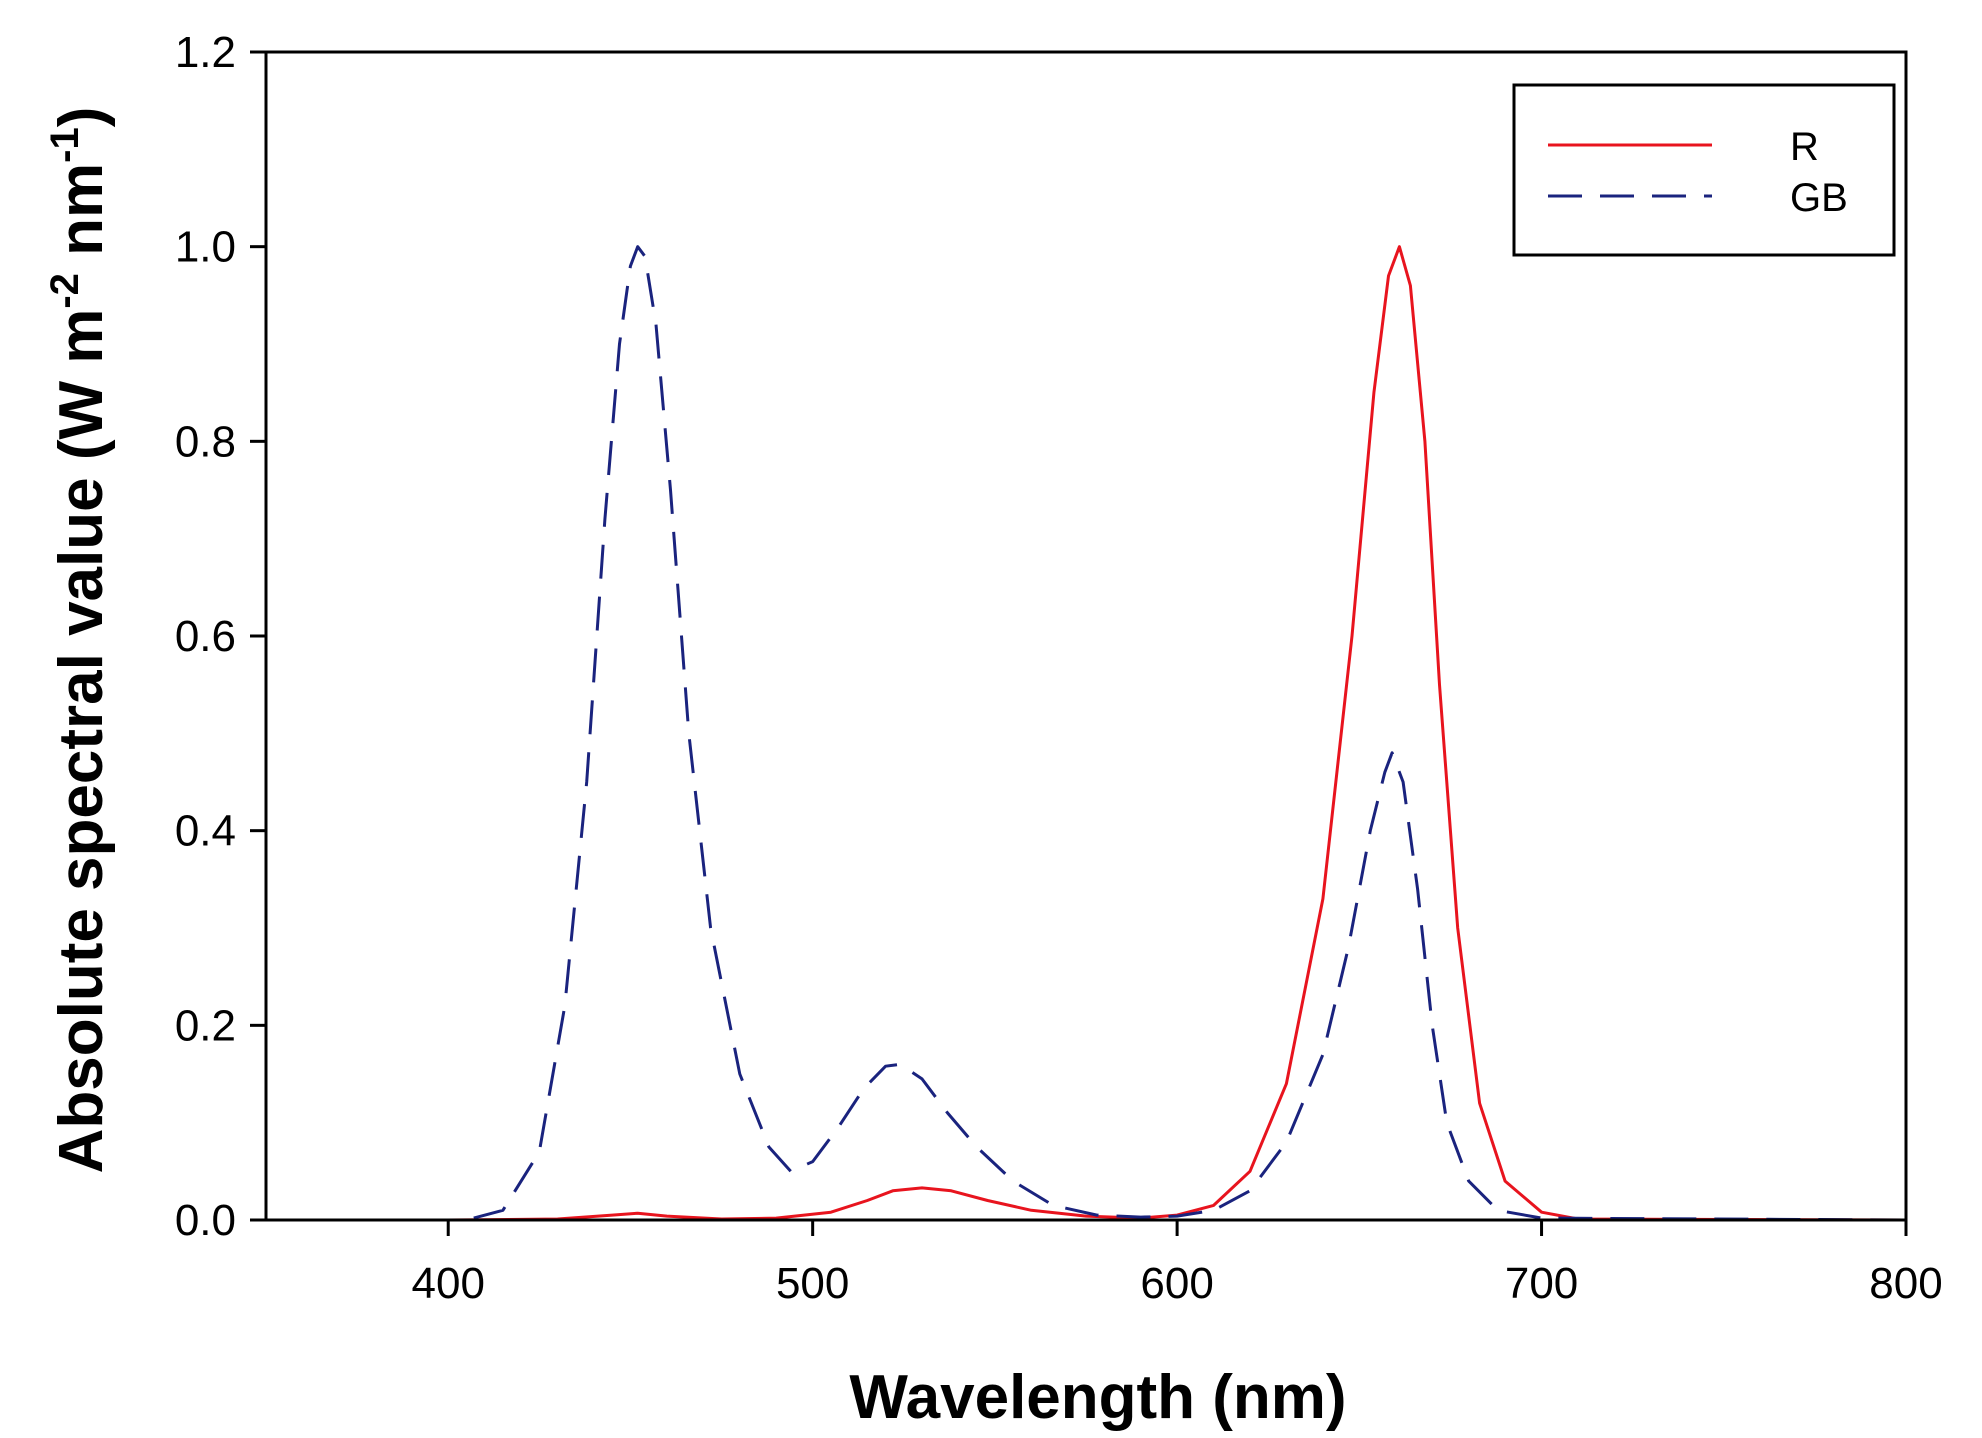  I want to click on legend: R GB, so click(1704, 170).